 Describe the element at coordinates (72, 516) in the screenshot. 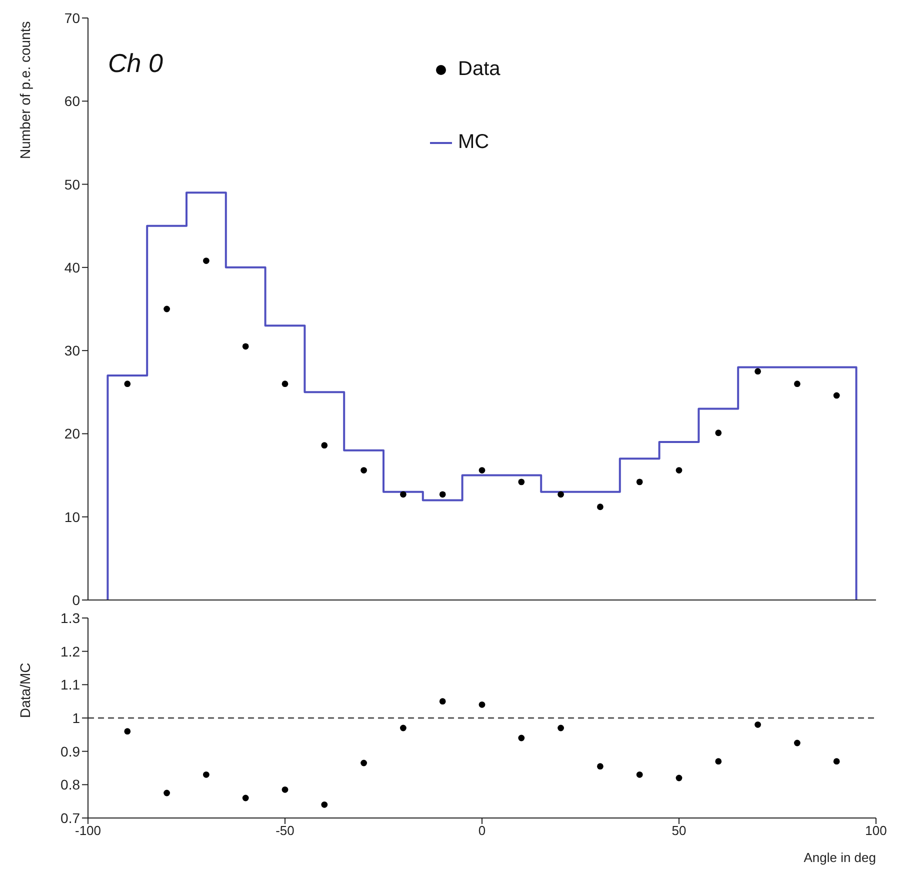

I see `y-tick-label: 10` at that location.